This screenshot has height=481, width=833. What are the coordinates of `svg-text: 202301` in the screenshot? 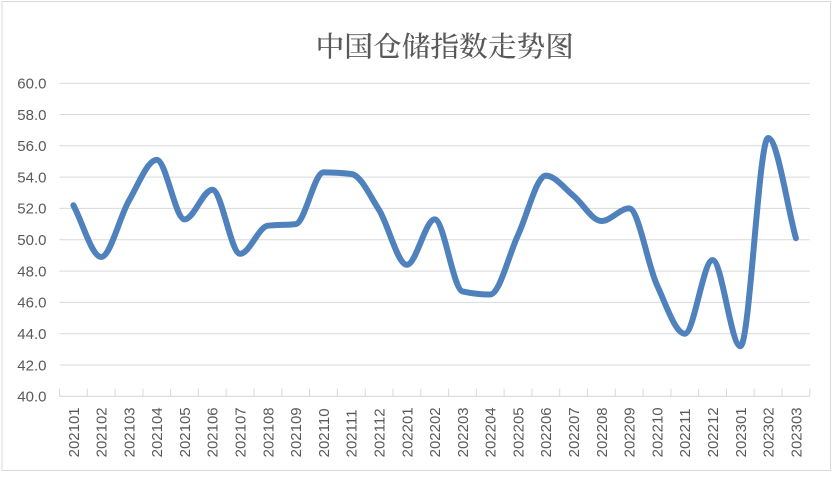 It's located at (741, 432).